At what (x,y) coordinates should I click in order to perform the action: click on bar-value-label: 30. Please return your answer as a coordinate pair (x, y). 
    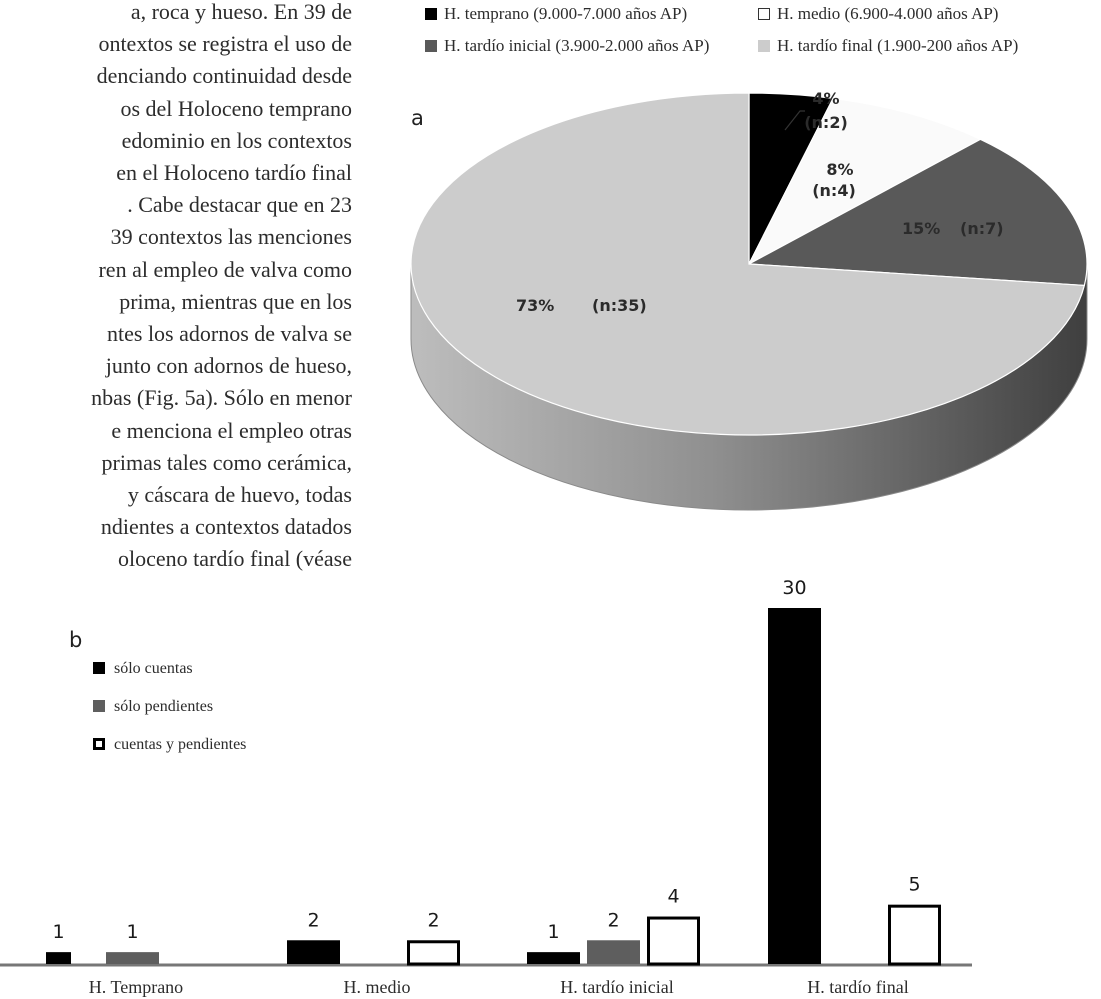
    Looking at the image, I should click on (794, 588).